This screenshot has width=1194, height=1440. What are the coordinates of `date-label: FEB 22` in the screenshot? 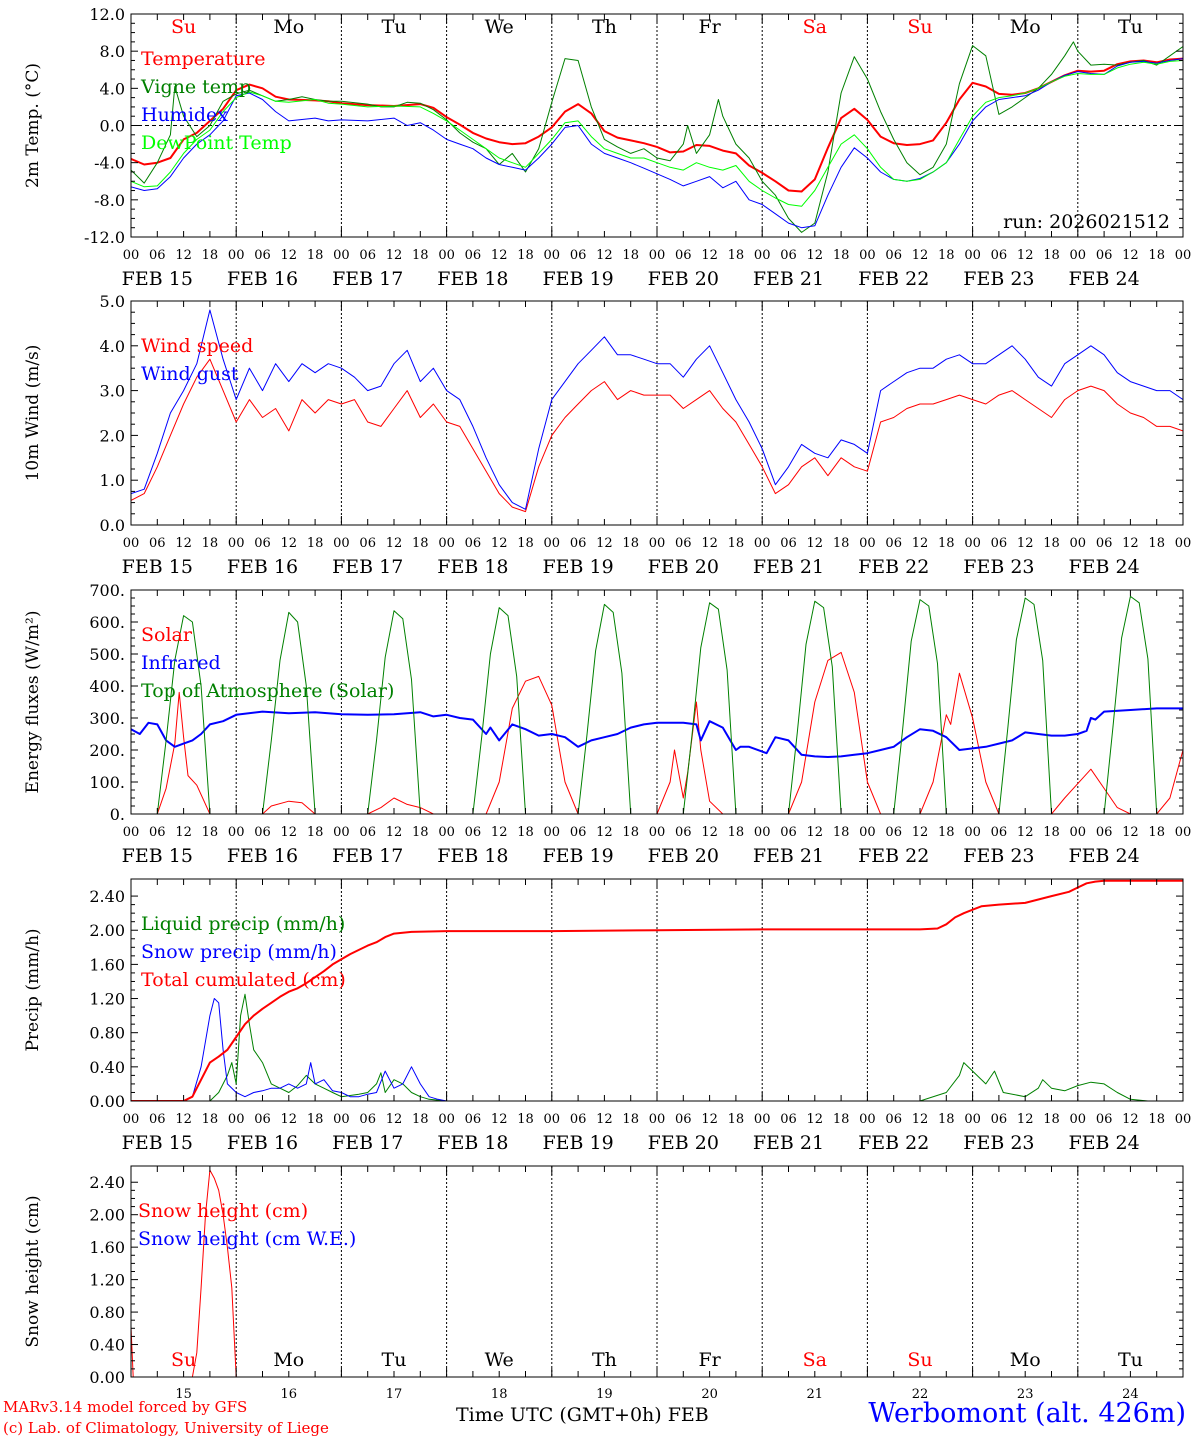 It's located at (893, 279).